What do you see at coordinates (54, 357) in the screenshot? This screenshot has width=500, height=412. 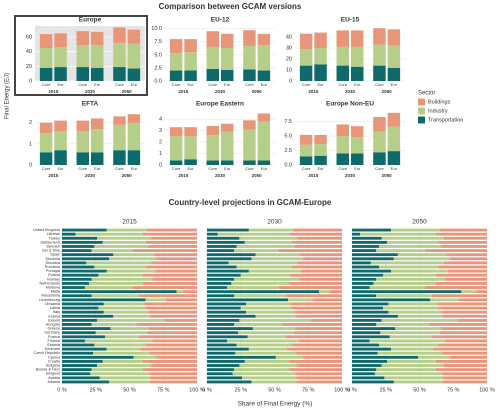 I see `category-label: Cyprus` at bounding box center [54, 357].